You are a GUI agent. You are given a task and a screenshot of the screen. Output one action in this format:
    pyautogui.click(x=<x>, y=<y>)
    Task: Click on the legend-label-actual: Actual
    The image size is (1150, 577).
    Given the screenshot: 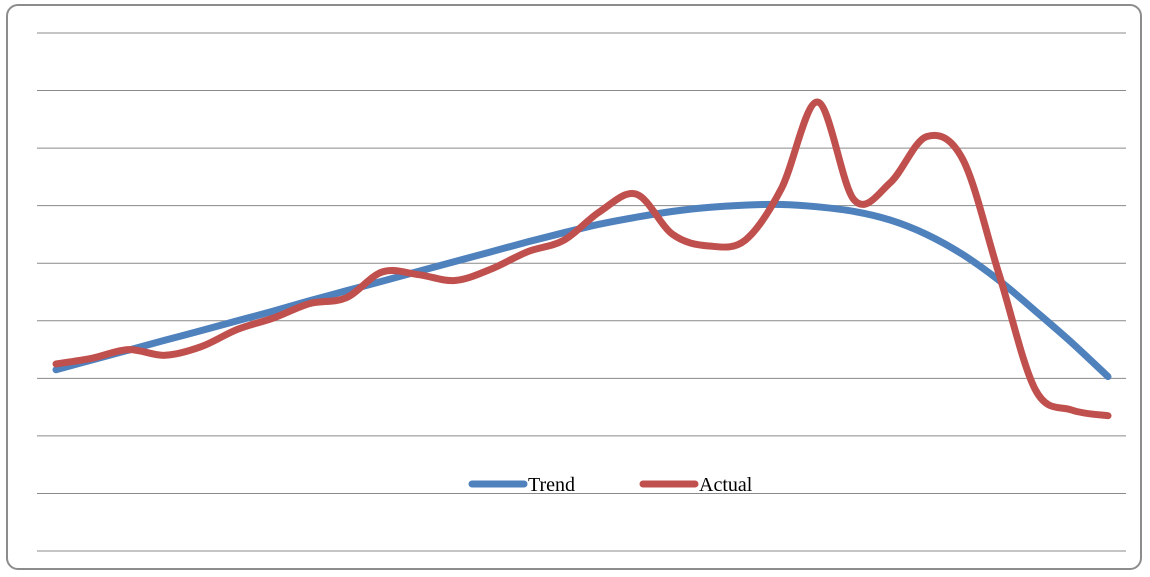 What is the action you would take?
    pyautogui.click(x=726, y=485)
    